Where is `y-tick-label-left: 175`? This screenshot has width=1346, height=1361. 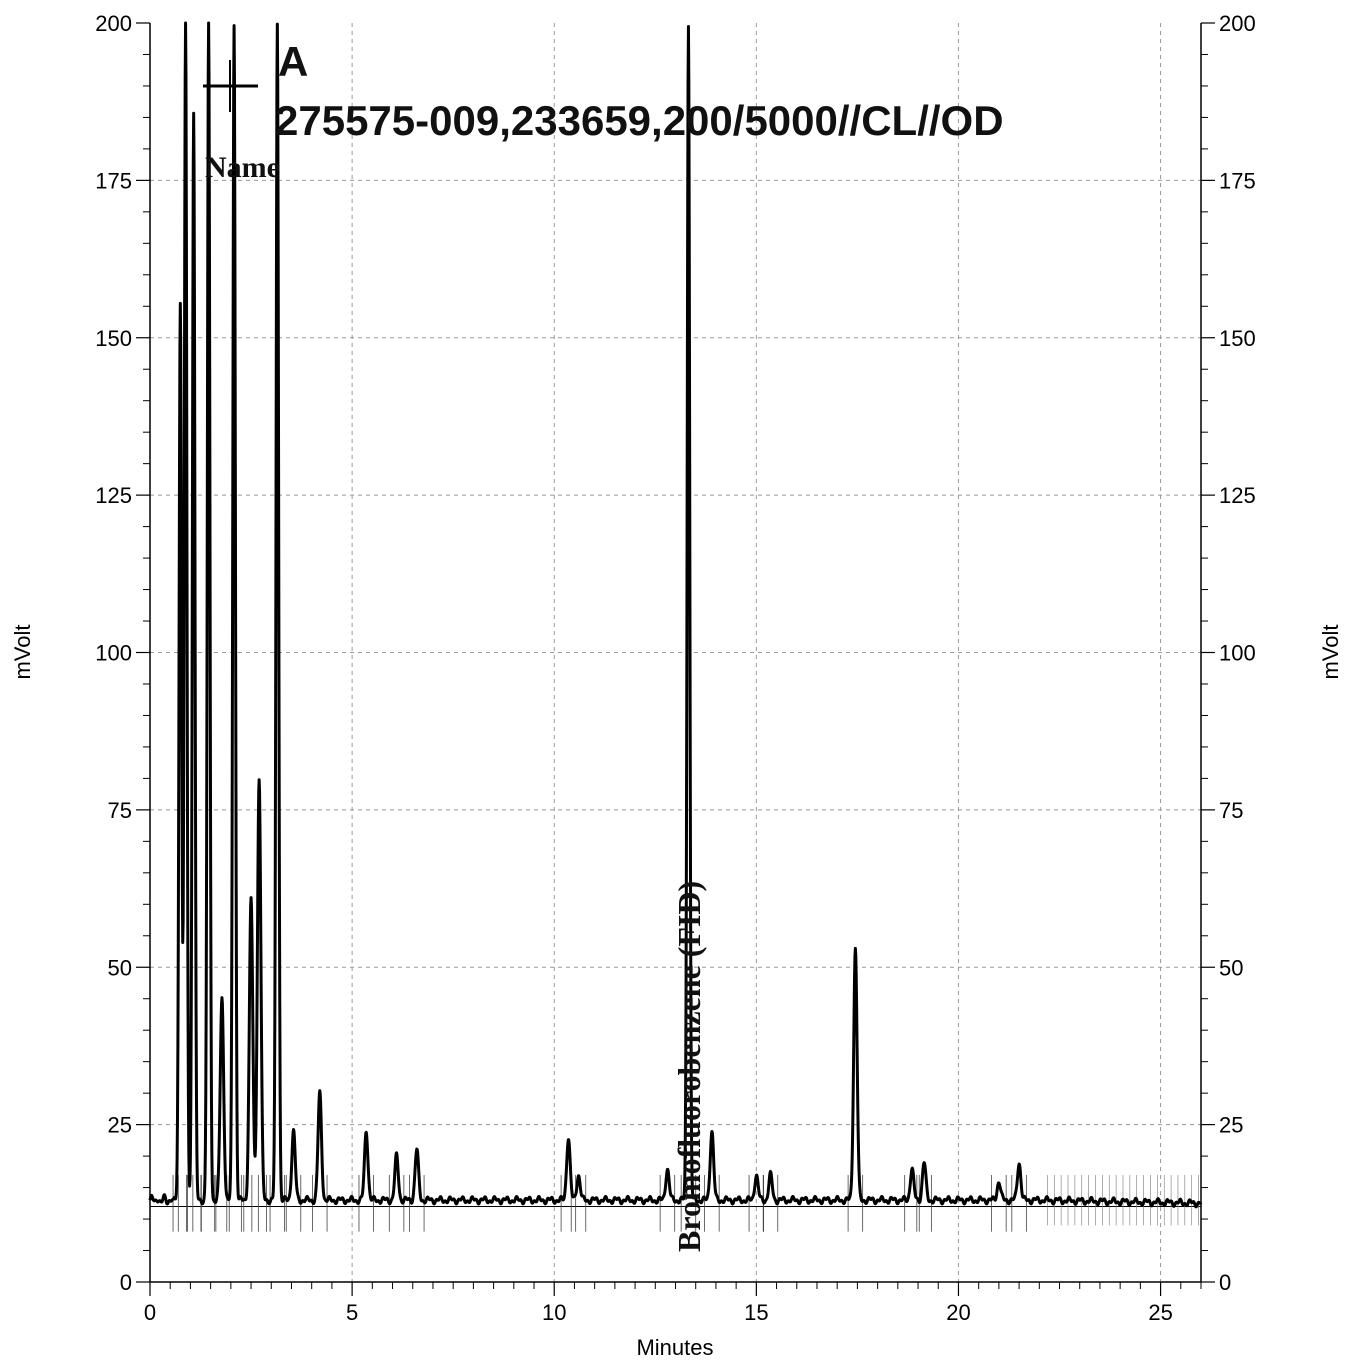
y-tick-label-left: 175 is located at coordinates (113, 180).